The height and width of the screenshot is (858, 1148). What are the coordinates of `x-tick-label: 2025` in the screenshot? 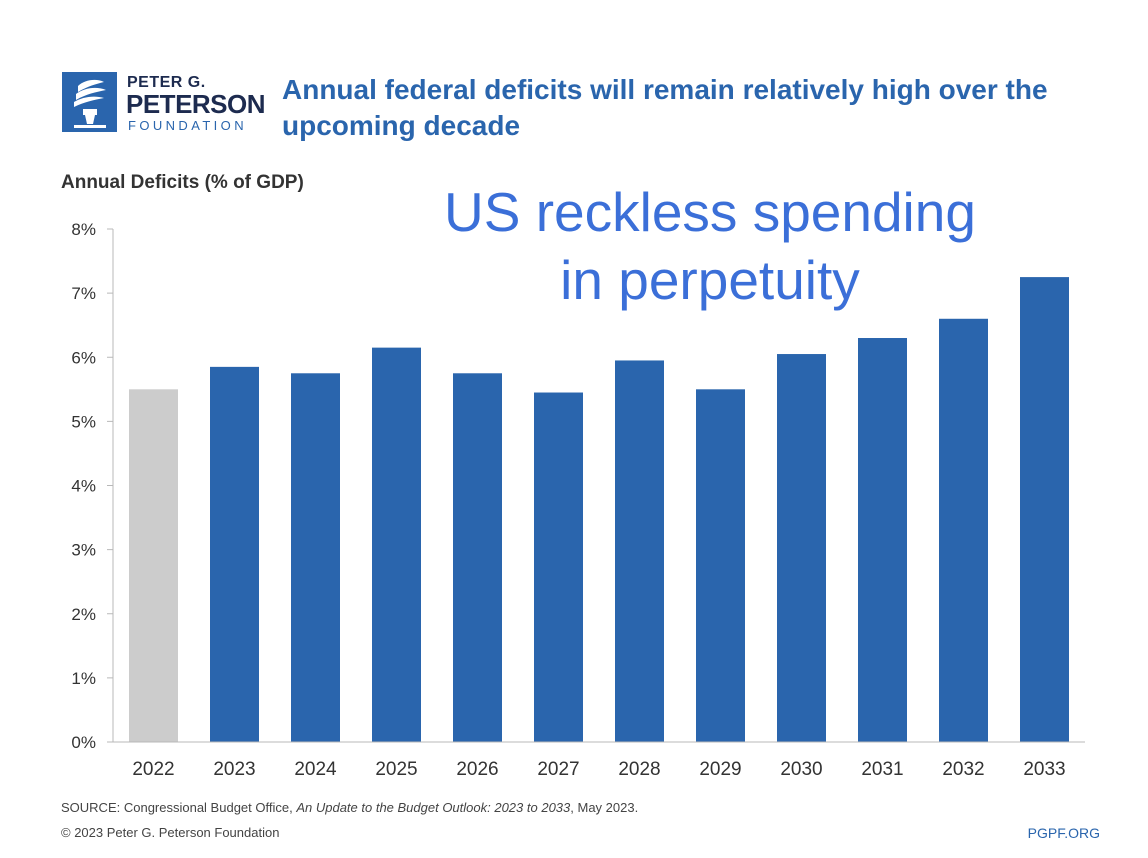 It's located at (396, 769).